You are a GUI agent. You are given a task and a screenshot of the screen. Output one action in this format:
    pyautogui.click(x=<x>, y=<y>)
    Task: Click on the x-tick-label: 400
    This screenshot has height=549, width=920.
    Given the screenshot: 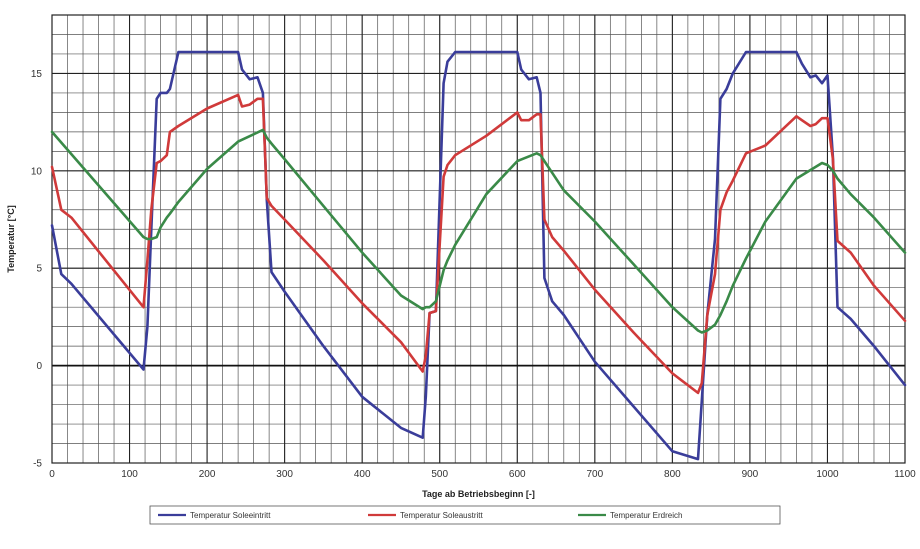 What is the action you would take?
    pyautogui.click(x=362, y=474)
    